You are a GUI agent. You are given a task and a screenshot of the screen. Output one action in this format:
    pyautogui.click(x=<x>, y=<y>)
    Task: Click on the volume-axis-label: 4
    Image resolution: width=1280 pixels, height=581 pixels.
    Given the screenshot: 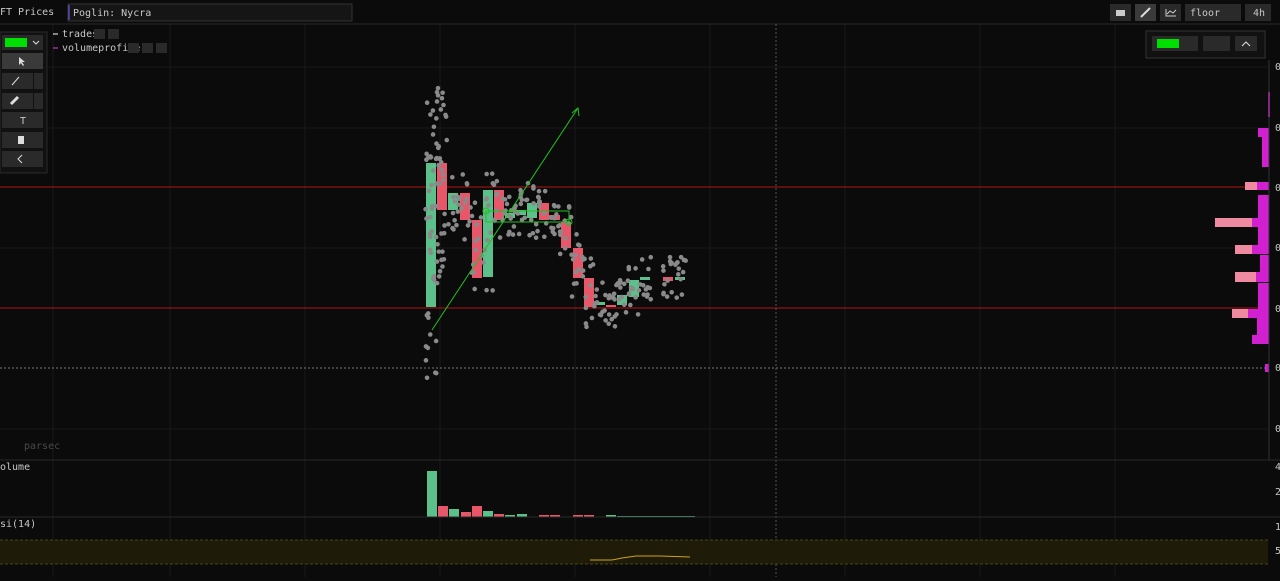 What is the action you would take?
    pyautogui.click(x=1277, y=467)
    